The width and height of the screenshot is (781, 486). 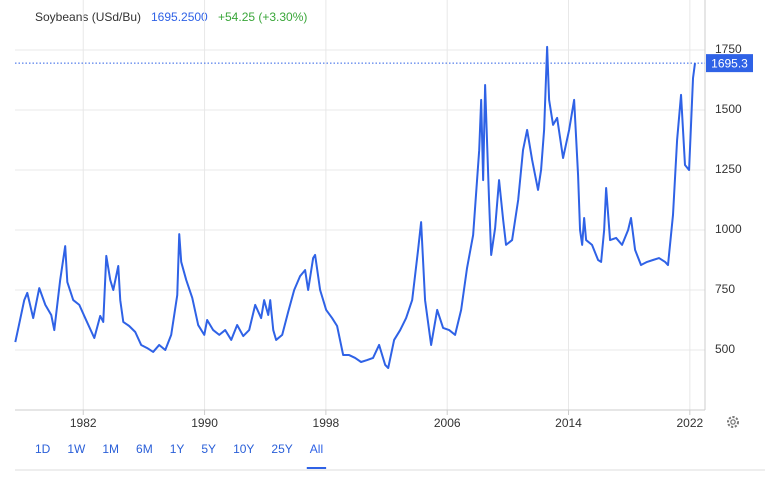 What do you see at coordinates (262, 17) in the screenshot?
I see `price-change: +54.25 (+3.30%)` at bounding box center [262, 17].